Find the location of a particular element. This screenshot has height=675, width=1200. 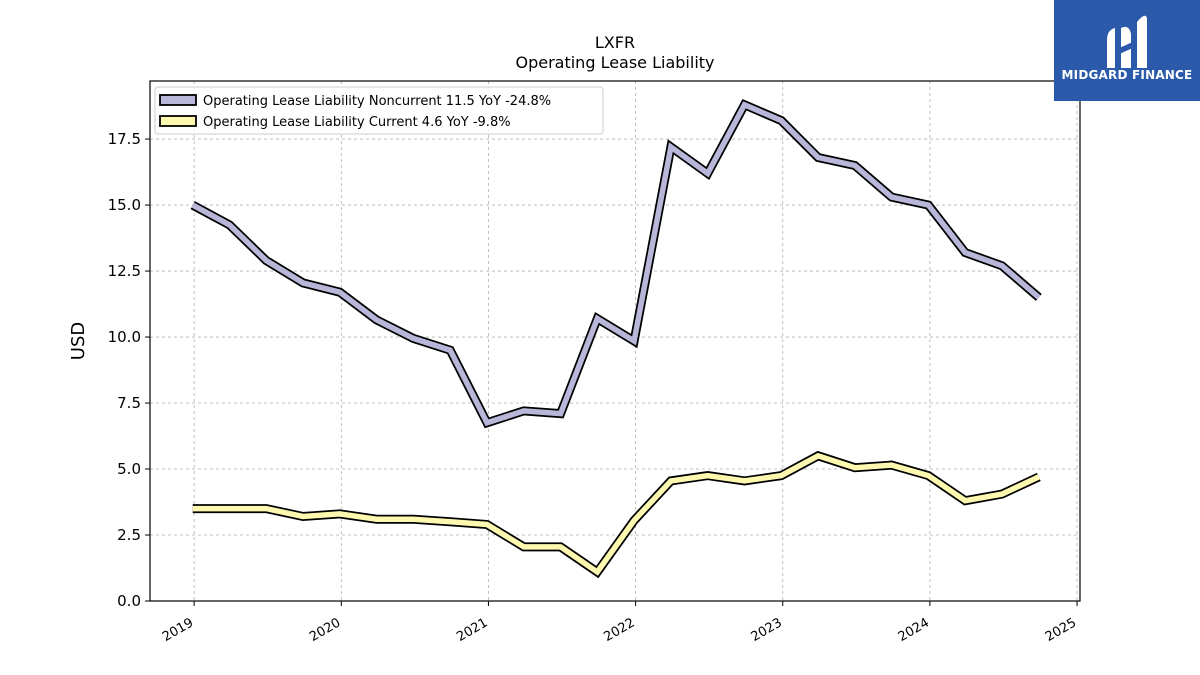

legend-swatch-current is located at coordinates (178, 121).